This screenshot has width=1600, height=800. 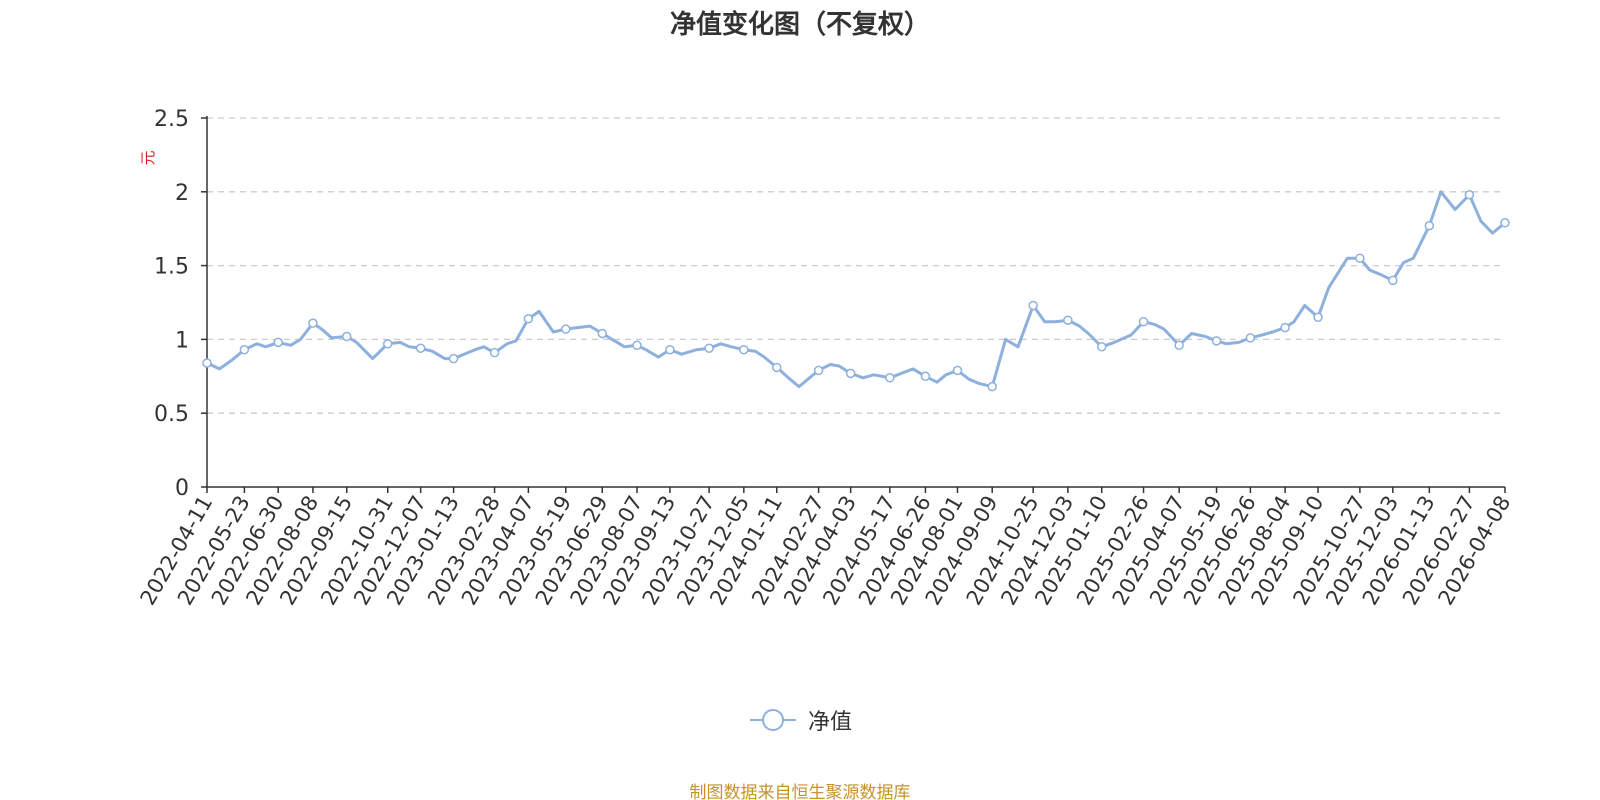 What do you see at coordinates (171, 119) in the screenshot?
I see `y-tick-label: 2.5` at bounding box center [171, 119].